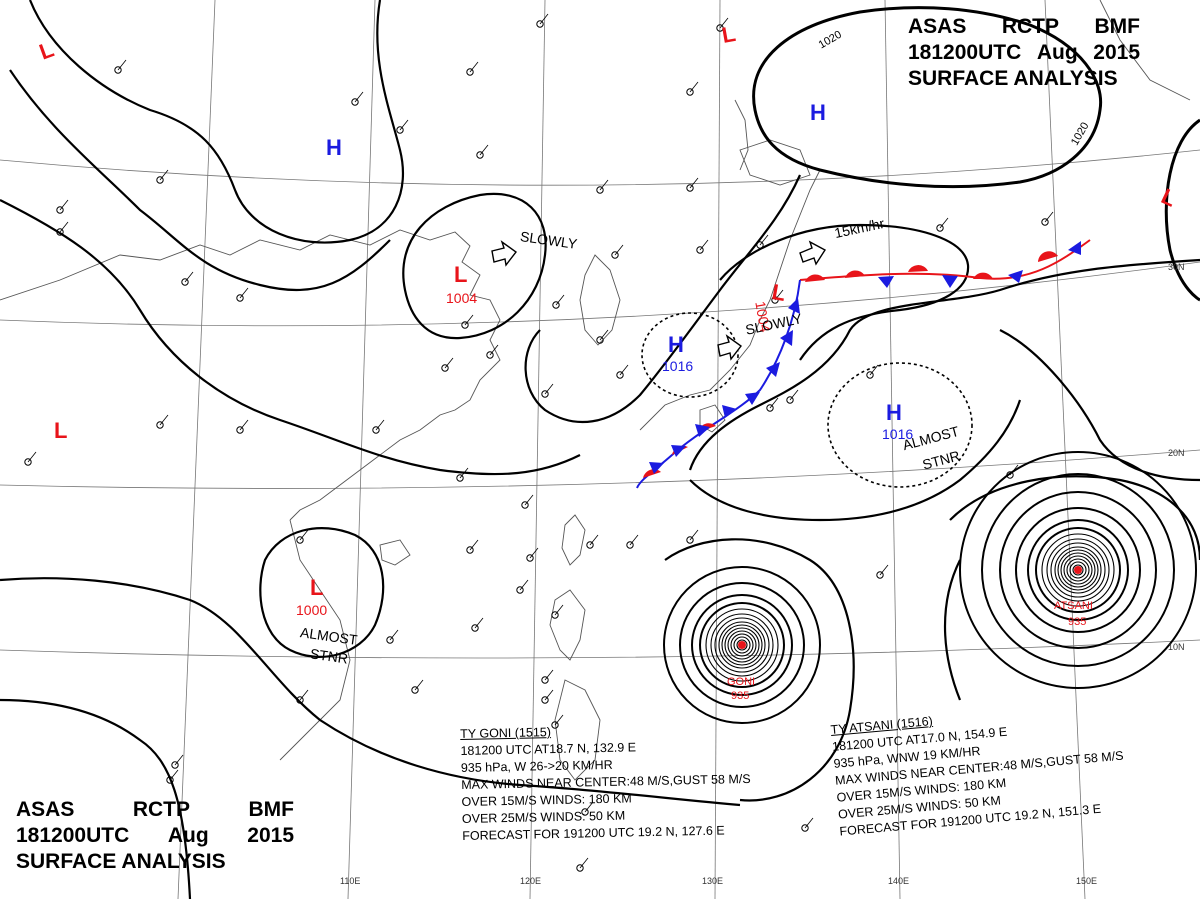 The width and height of the screenshot is (1200, 899). What do you see at coordinates (600, 469) in the screenshot?
I see `parallel-20n` at bounding box center [600, 469].